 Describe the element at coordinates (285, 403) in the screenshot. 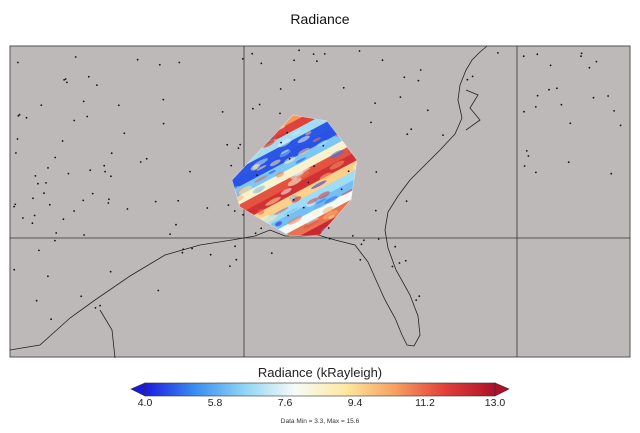

I see `colorbar-tick-label: 7.6` at that location.